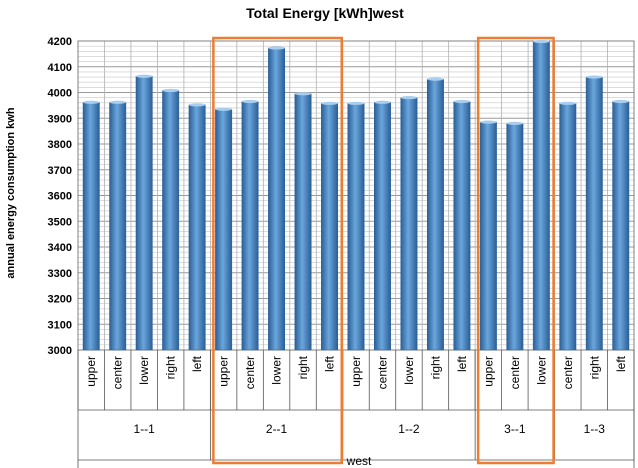  What do you see at coordinates (60, 68) in the screenshot?
I see `y-tick-label: 4100` at bounding box center [60, 68].